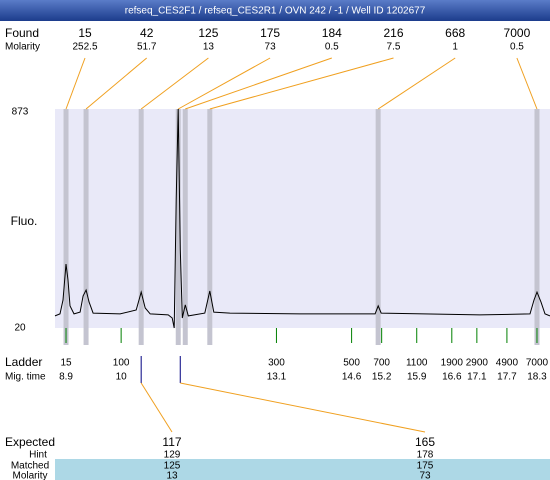  I want to click on y-tick-label: 20, so click(20, 328).